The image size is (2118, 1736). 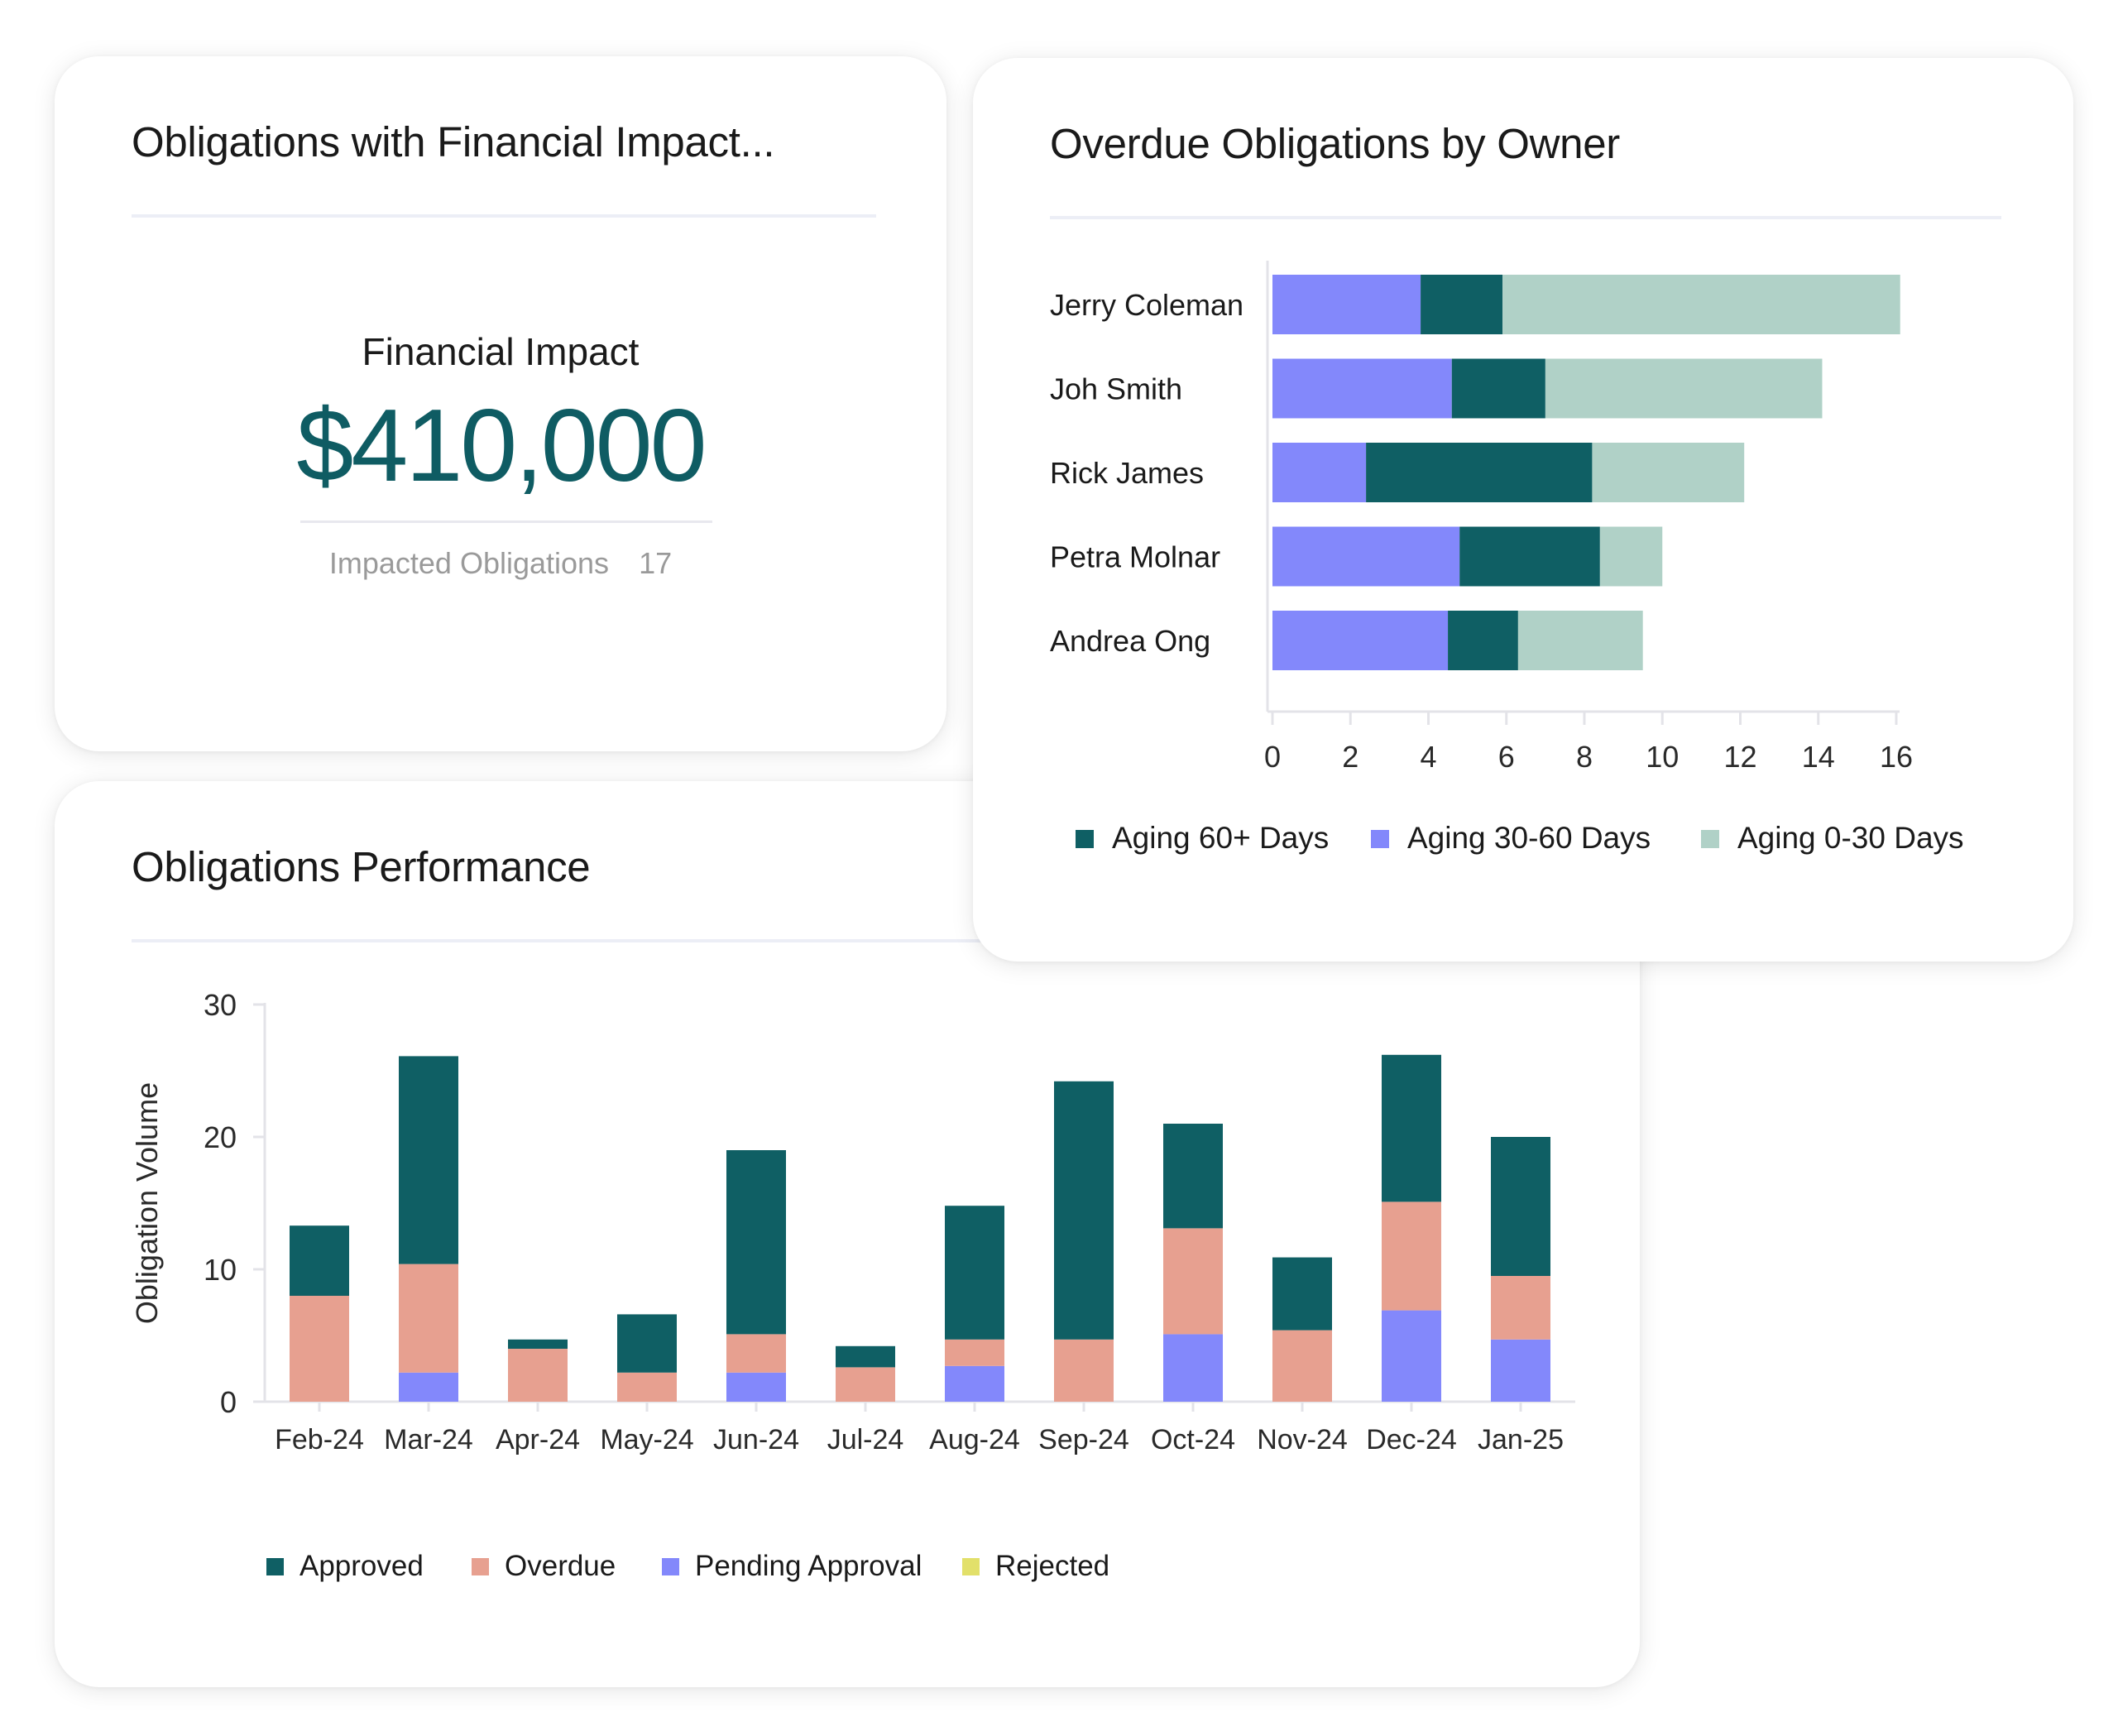 I want to click on x-tick-label: Aug-24, so click(x=974, y=1439).